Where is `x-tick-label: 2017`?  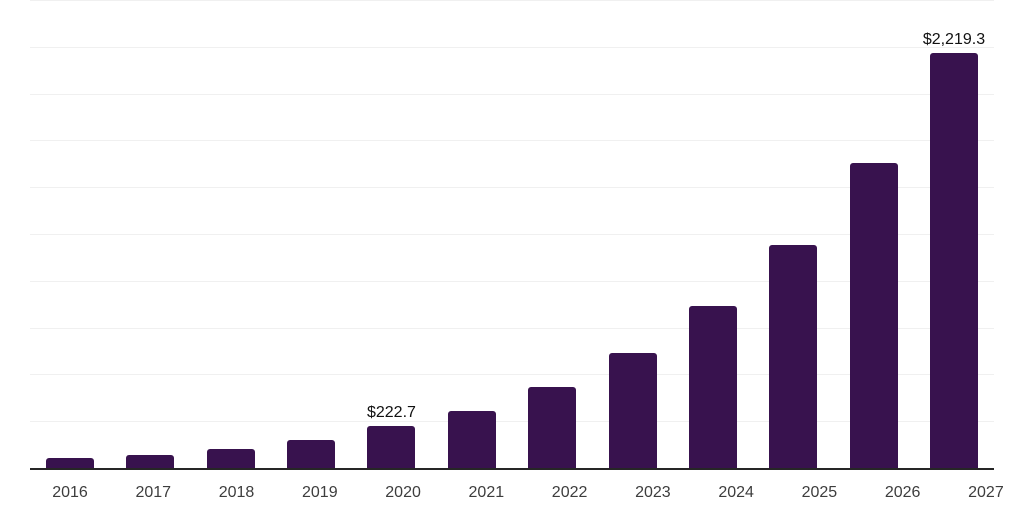
x-tick-label: 2017 is located at coordinates (153, 492).